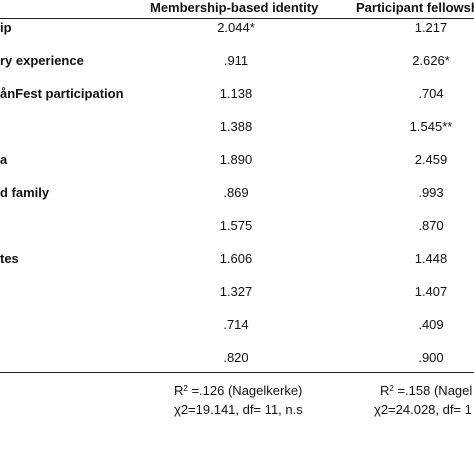  Describe the element at coordinates (236, 291) in the screenshot. I see `cell-membership: 1.327` at that location.